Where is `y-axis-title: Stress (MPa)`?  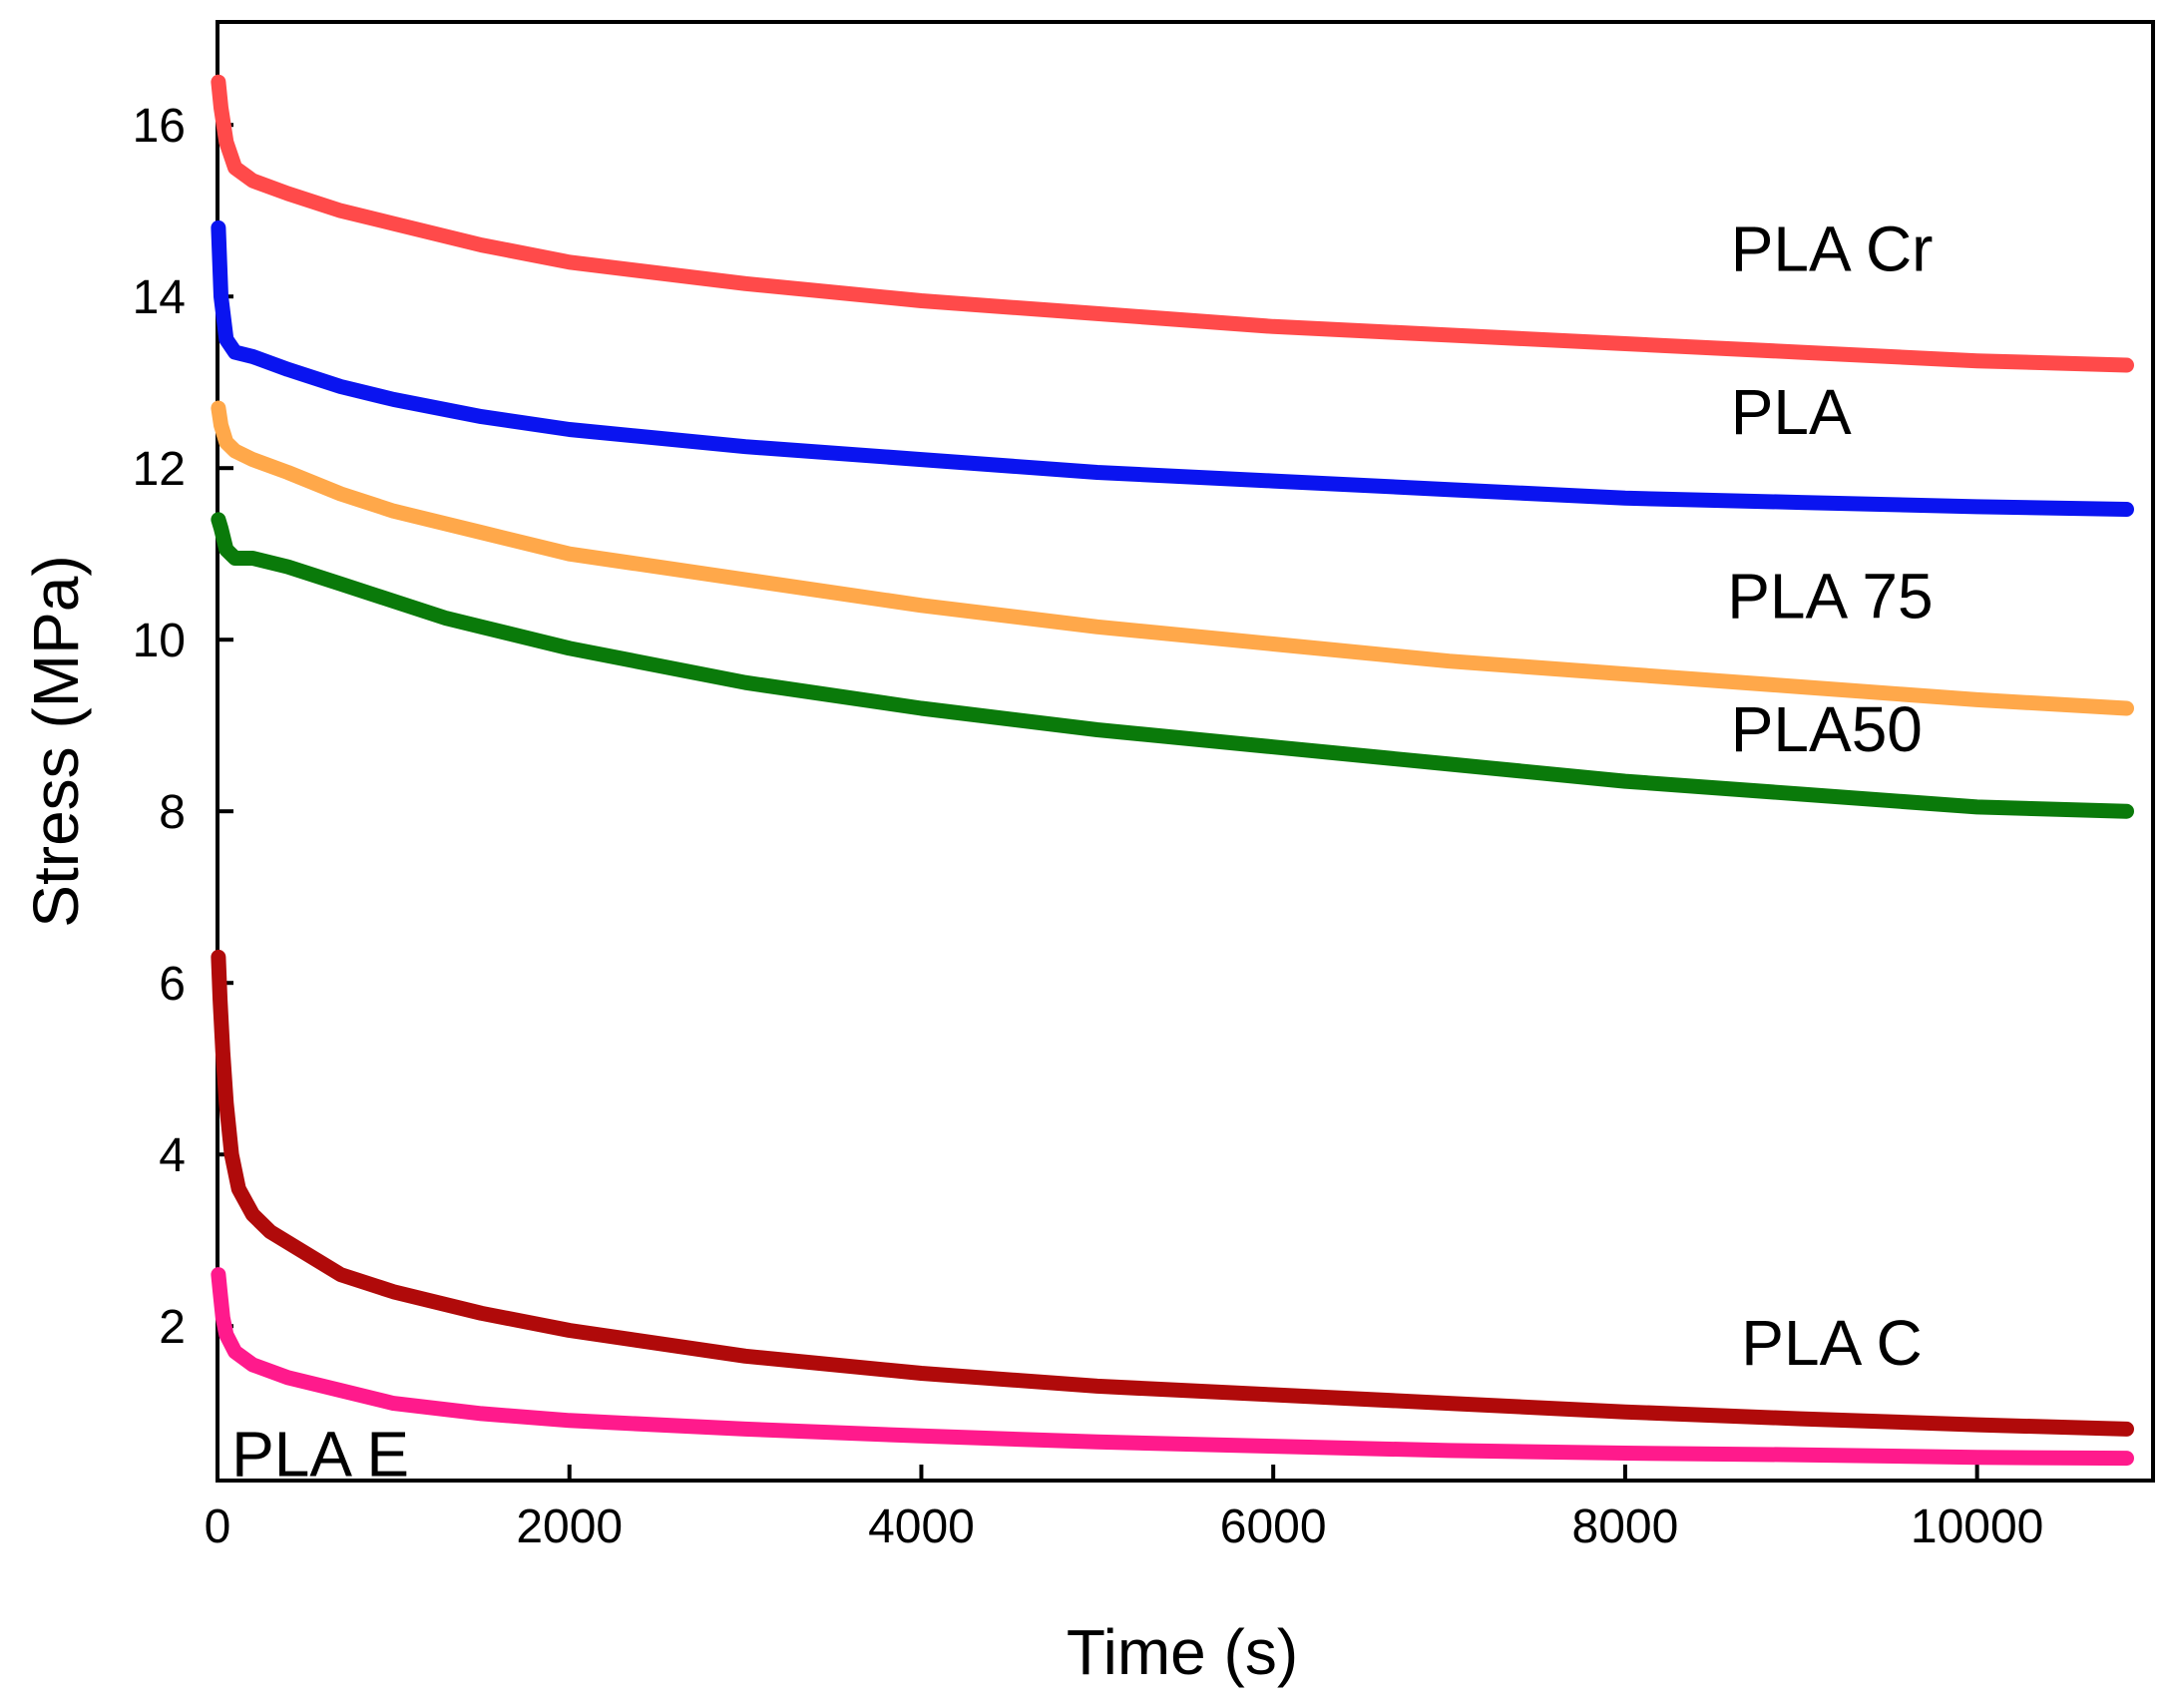
y-axis-title: Stress (MPa) is located at coordinates (56, 741).